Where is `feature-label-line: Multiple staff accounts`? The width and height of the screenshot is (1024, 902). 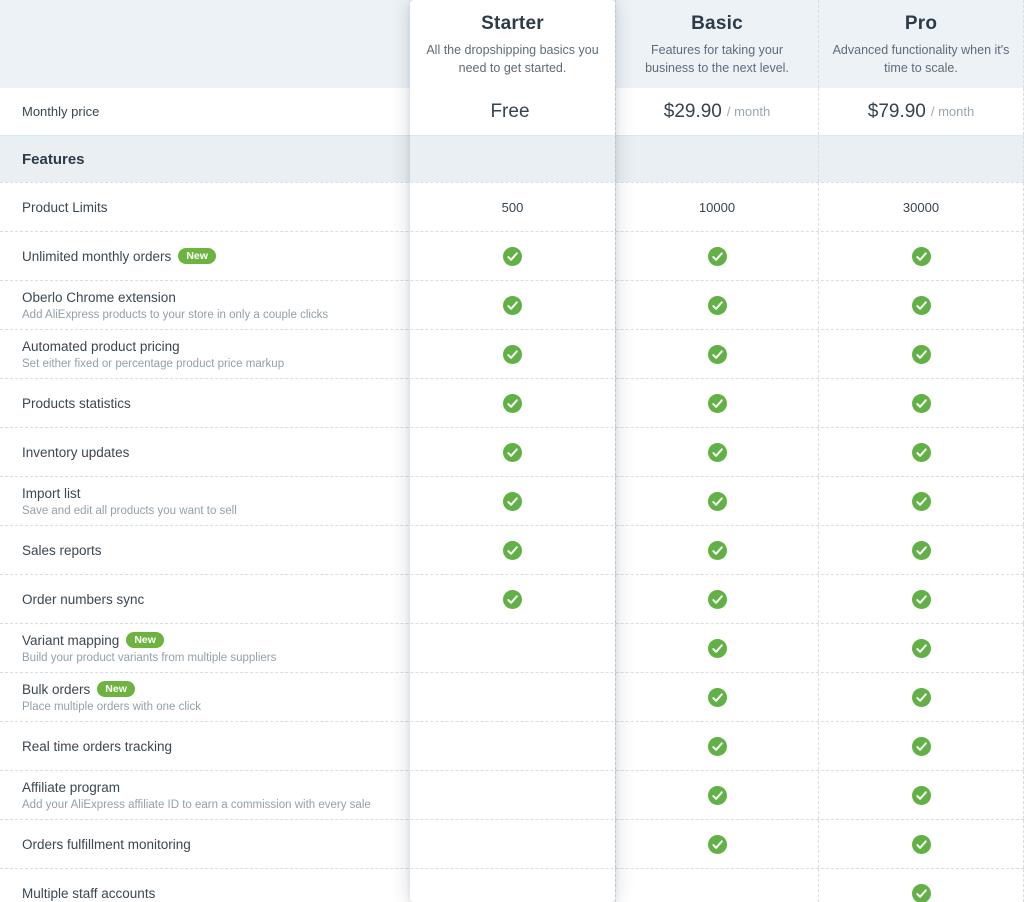 feature-label-line: Multiple staff accounts is located at coordinates (88, 893).